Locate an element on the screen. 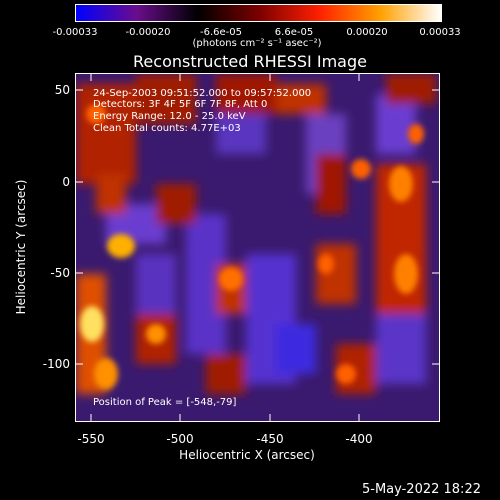  colorbar-tick: -0.00020 is located at coordinates (148, 32).